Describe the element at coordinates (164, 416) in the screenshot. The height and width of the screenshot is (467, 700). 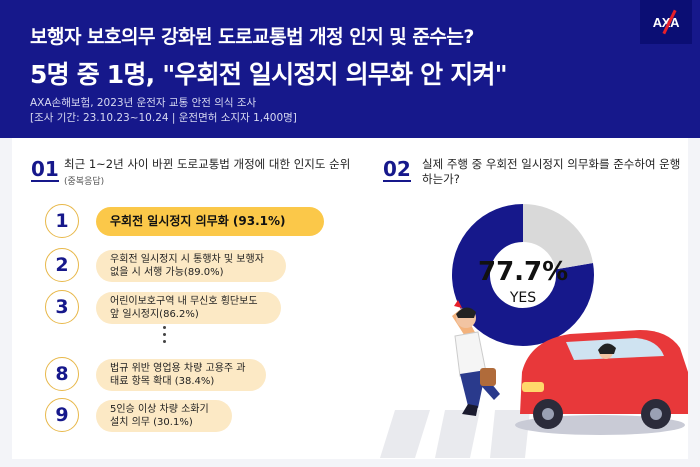
I see `rank-item: 5인승 이상 차량 소화기 설치 의무 (30.1%)` at that location.